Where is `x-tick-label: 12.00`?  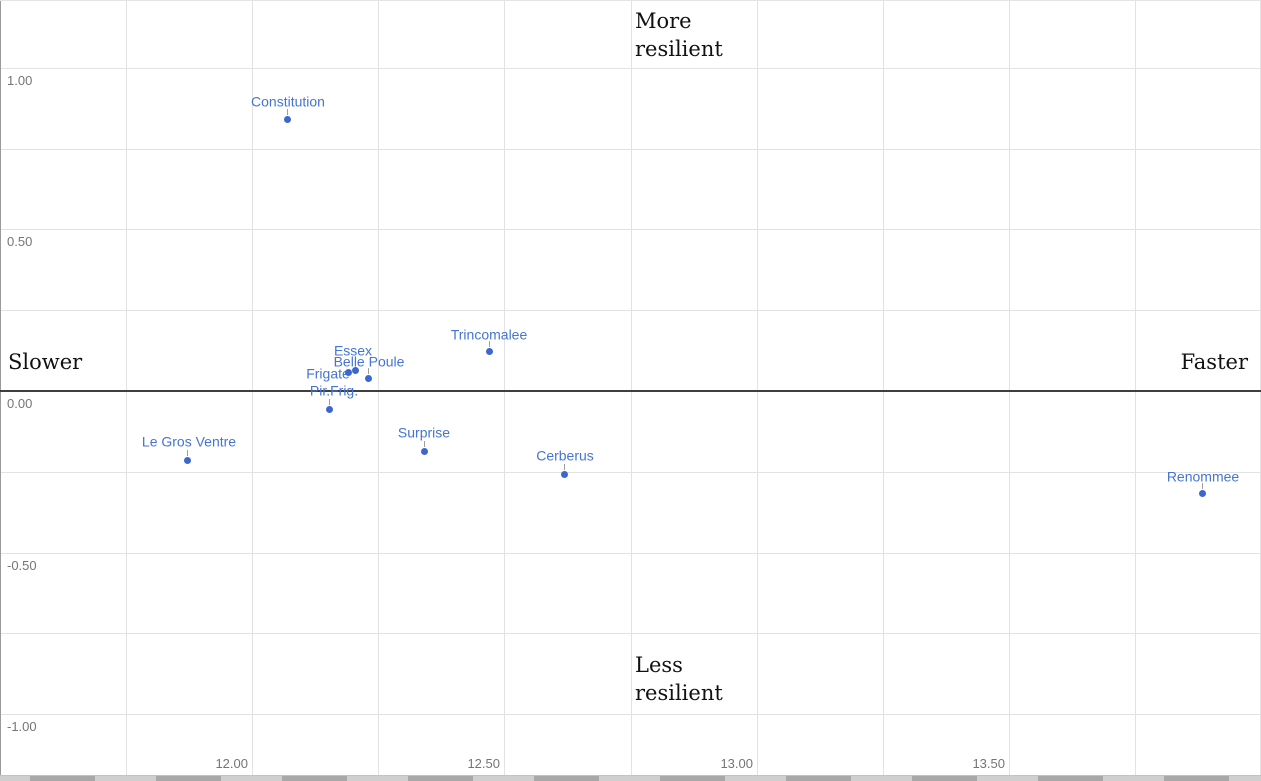 x-tick-label: 12.00 is located at coordinates (231, 763).